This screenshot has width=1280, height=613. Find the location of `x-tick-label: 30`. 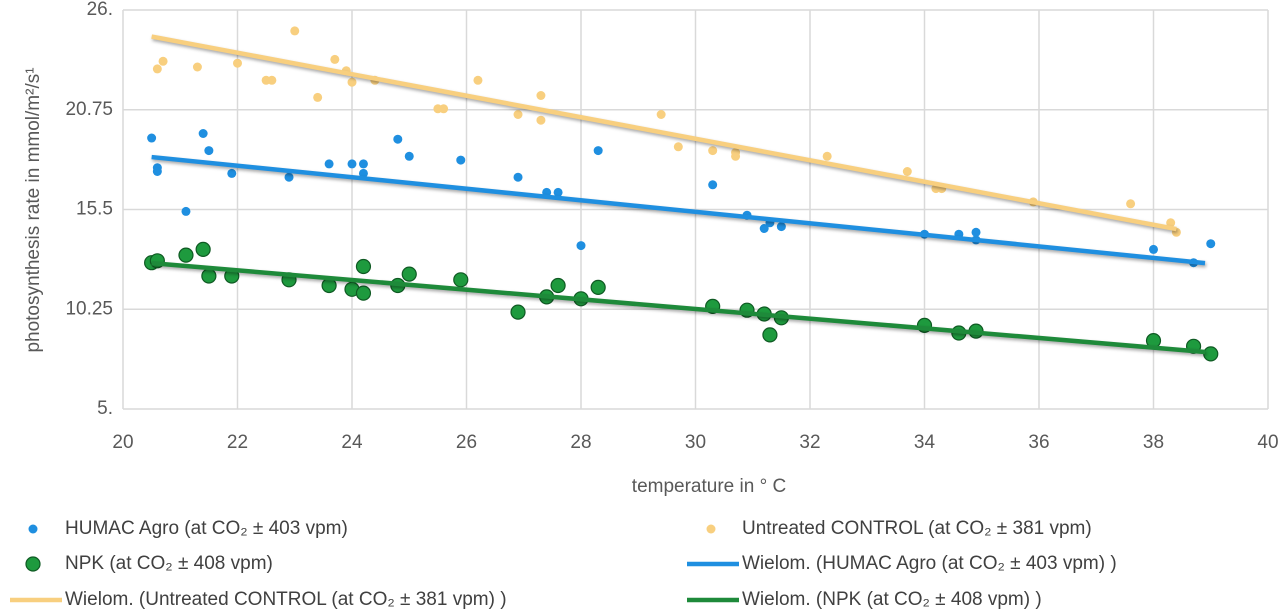

x-tick-label: 30 is located at coordinates (695, 442).